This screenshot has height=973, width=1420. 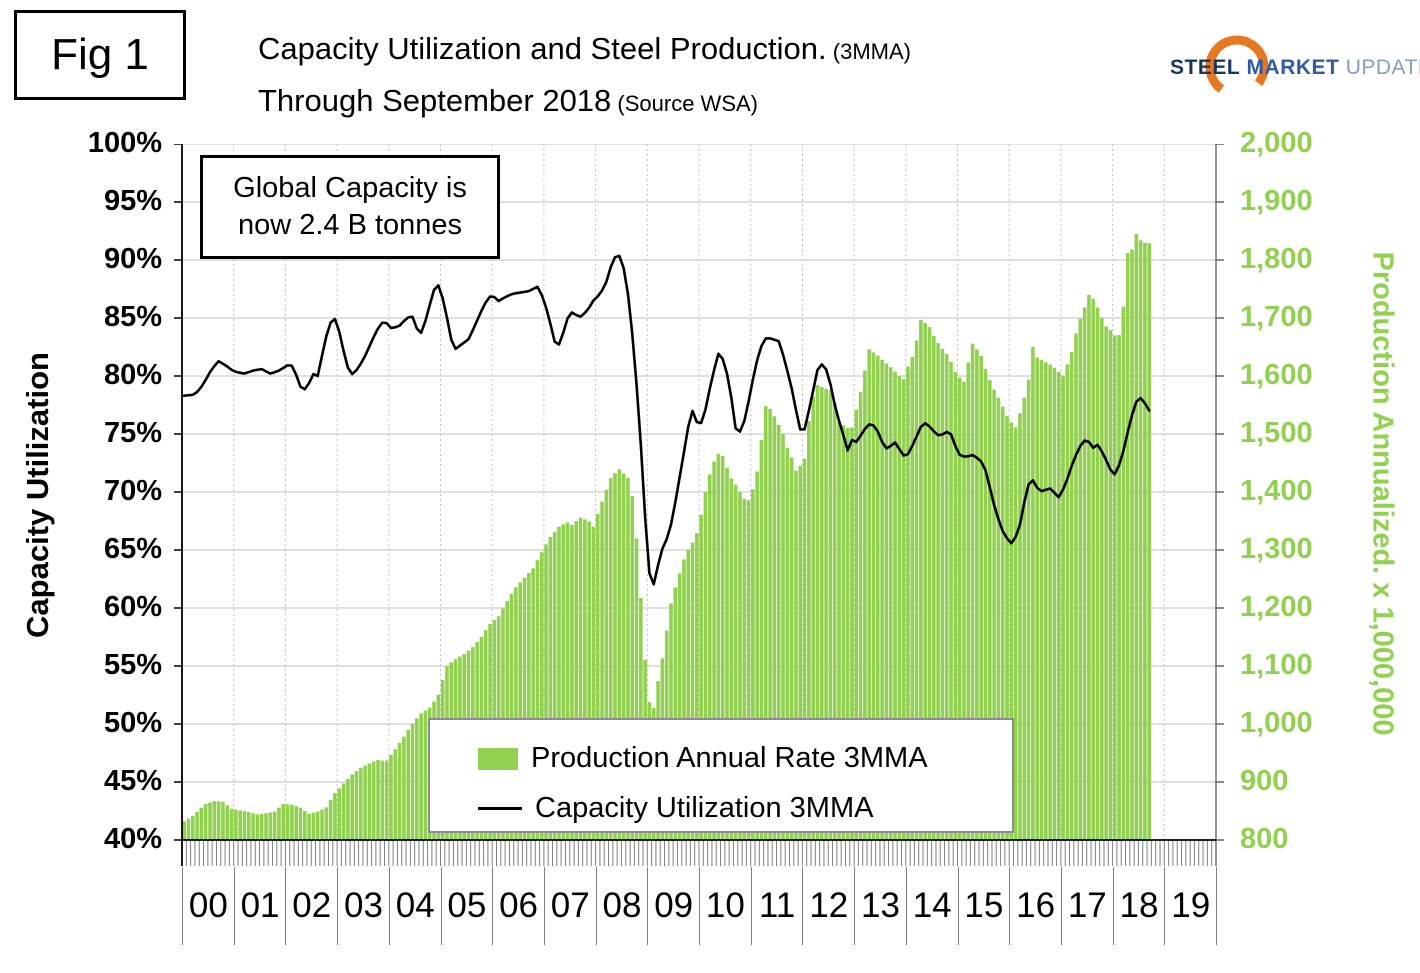 What do you see at coordinates (1088, 906) in the screenshot?
I see `year-label-17: 17` at bounding box center [1088, 906].